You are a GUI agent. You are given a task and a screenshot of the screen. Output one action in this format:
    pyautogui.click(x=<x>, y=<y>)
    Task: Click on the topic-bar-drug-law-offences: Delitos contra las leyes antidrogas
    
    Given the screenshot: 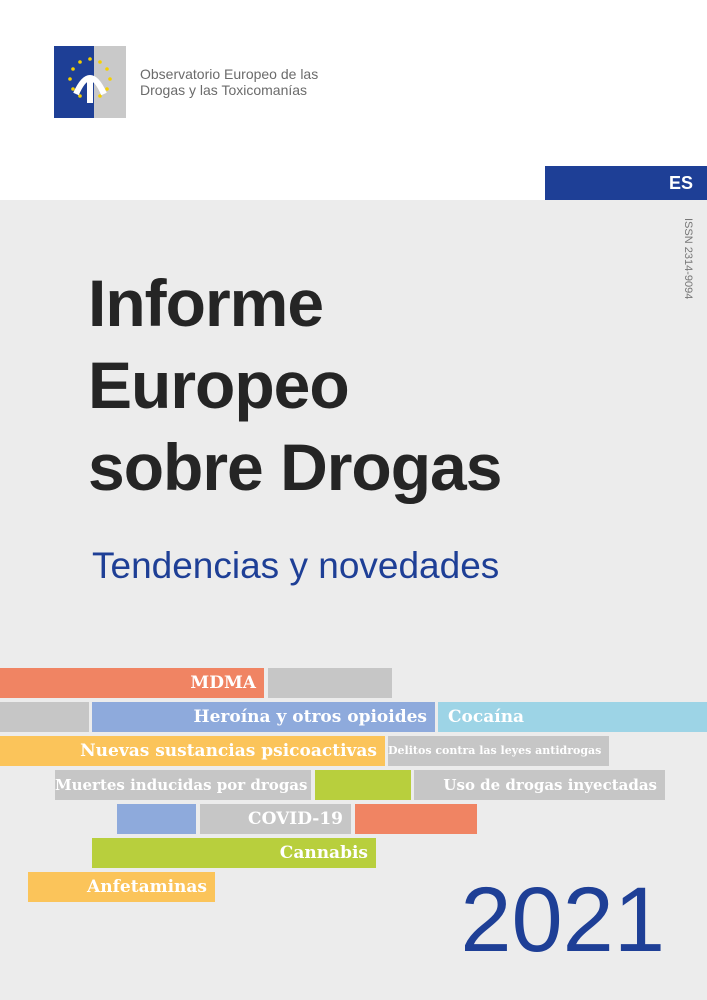 What is the action you would take?
    pyautogui.click(x=498, y=751)
    